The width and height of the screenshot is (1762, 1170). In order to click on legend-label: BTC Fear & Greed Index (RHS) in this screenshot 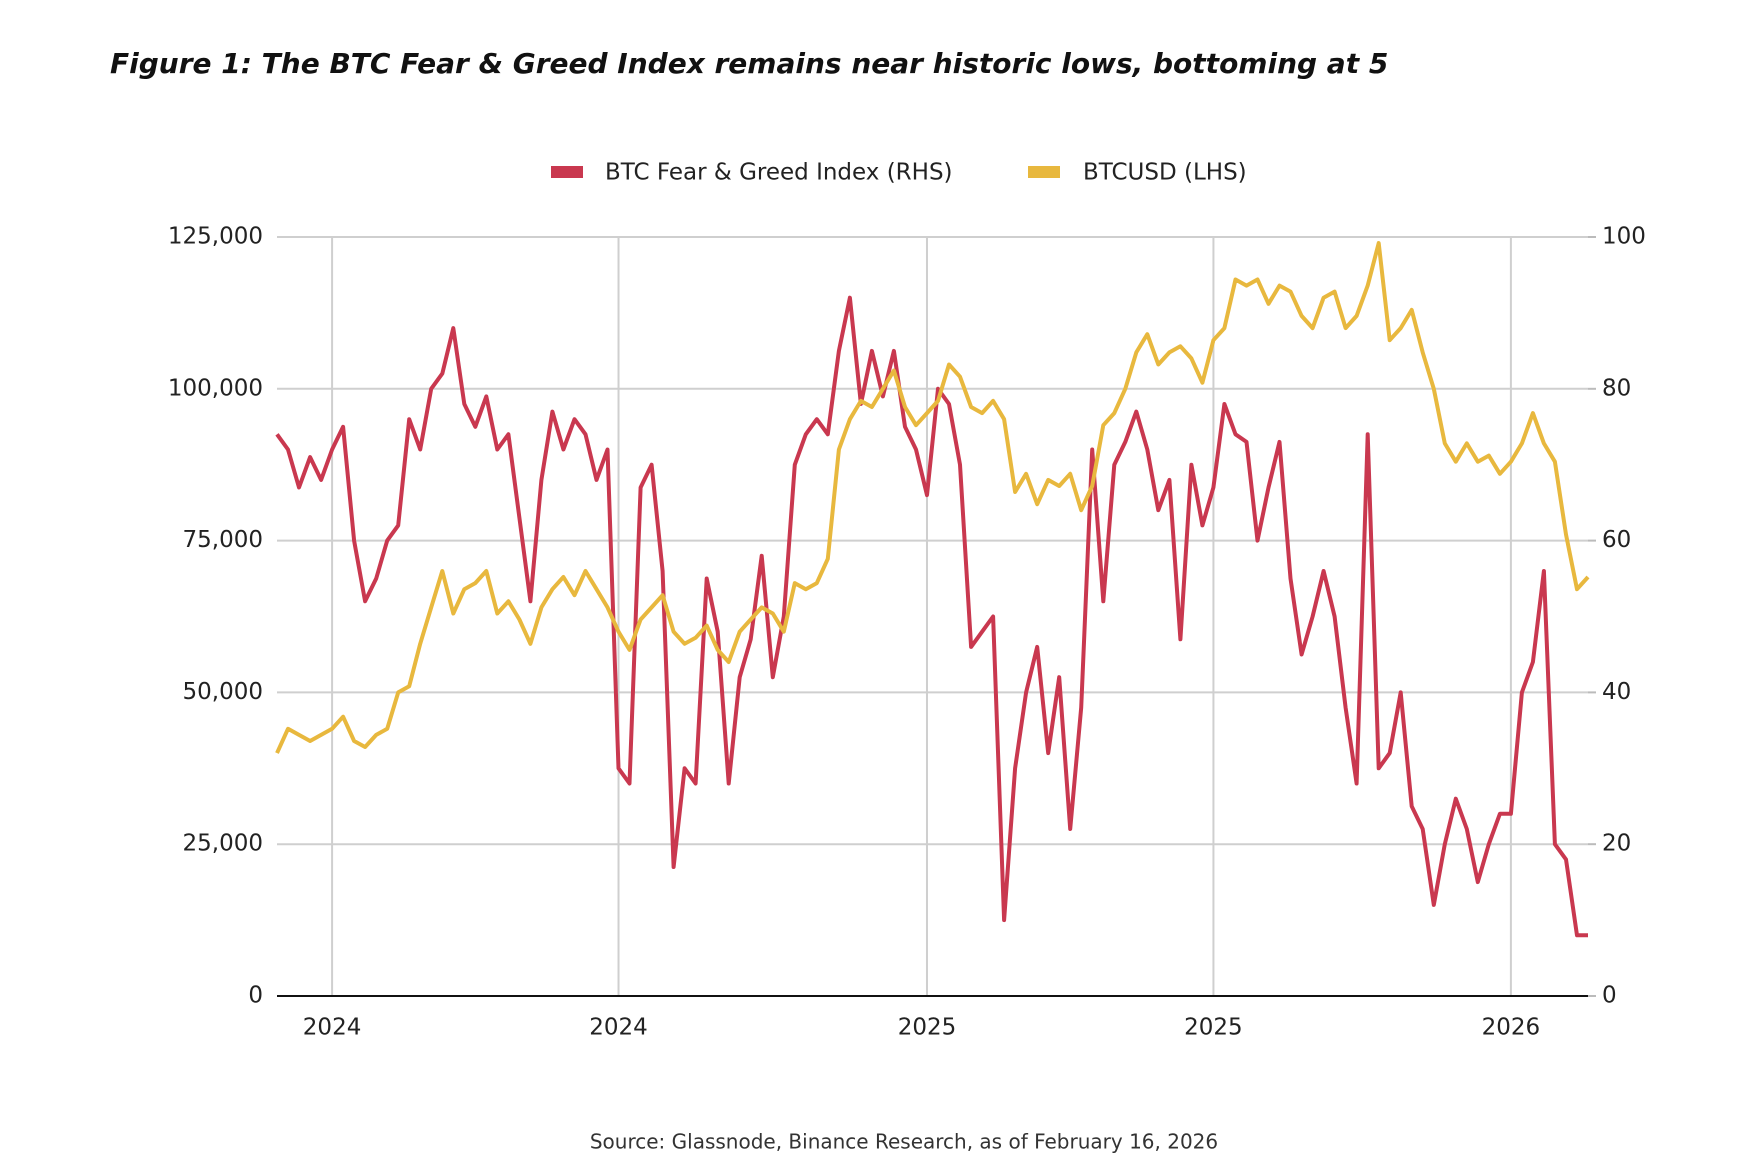, I will do `click(779, 173)`.